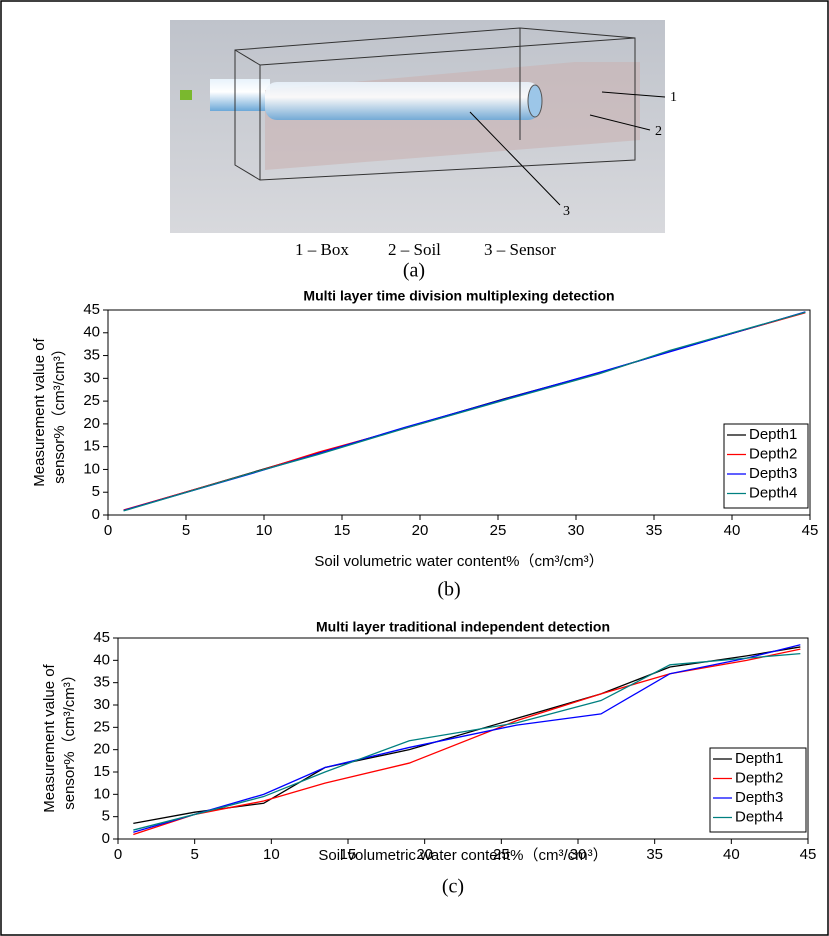 This screenshot has height=936, width=829. I want to click on callout: 1, so click(673, 97).